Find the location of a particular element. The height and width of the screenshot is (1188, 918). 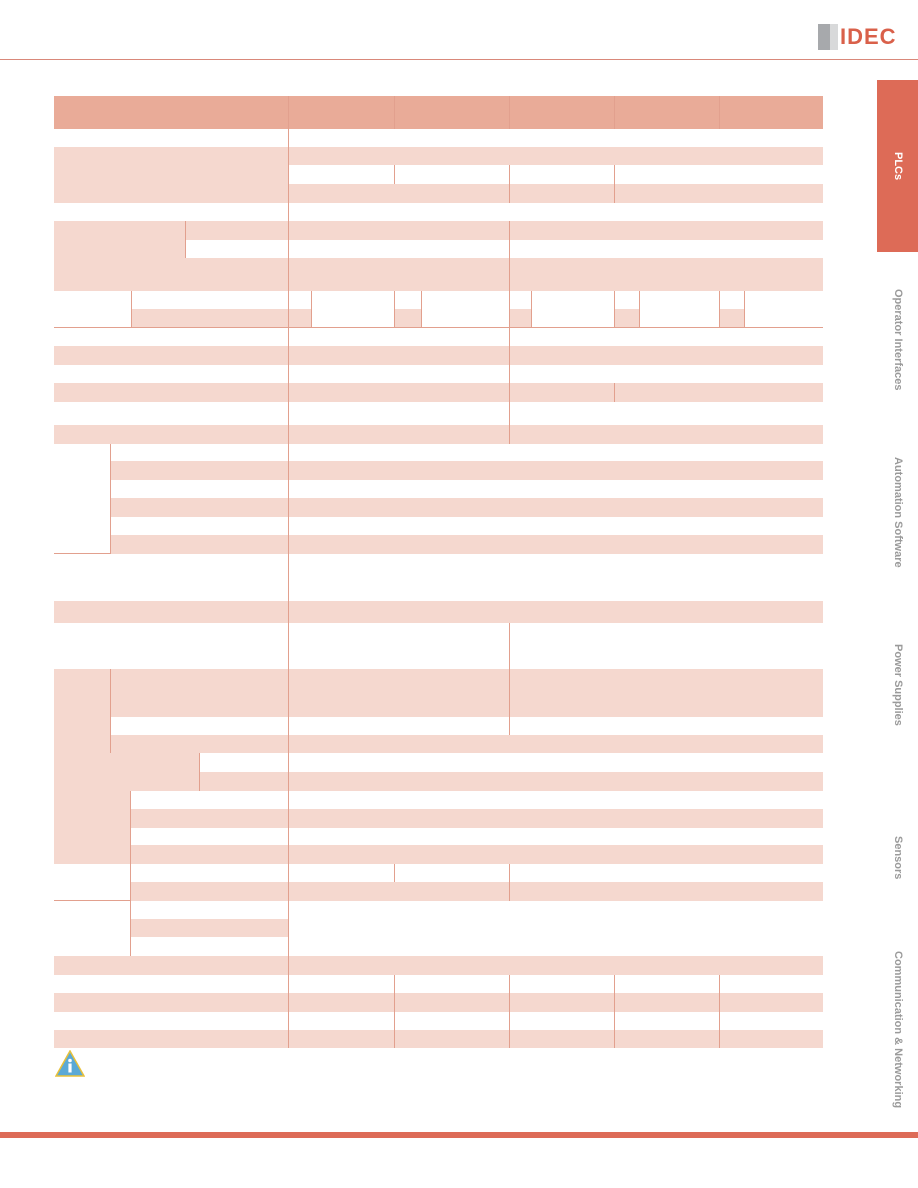

footer-bar is located at coordinates (459, 1135).